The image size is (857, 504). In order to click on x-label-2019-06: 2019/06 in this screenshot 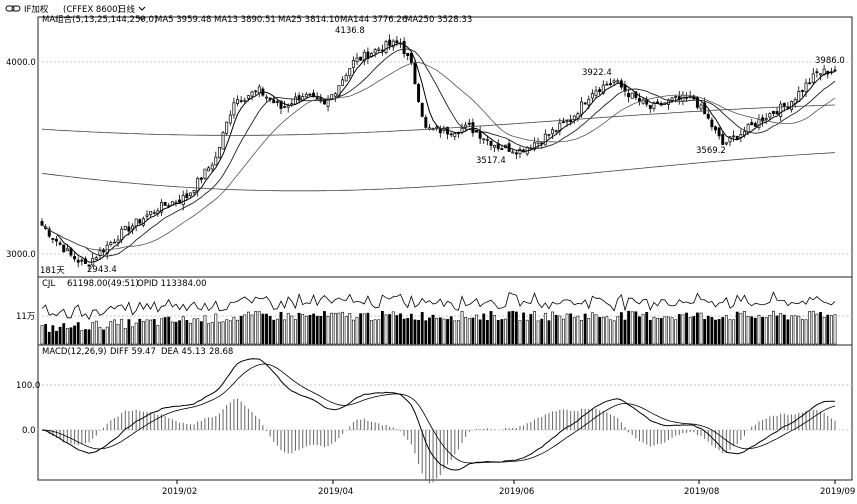, I will do `click(516, 492)`.